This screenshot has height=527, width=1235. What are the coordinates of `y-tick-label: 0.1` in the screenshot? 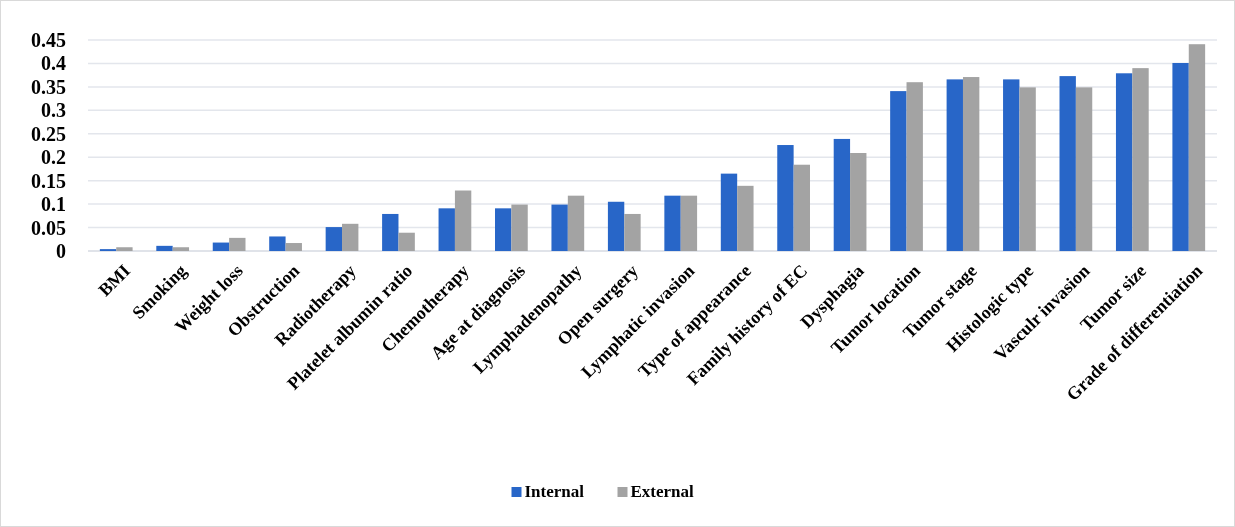 It's located at (53, 204).